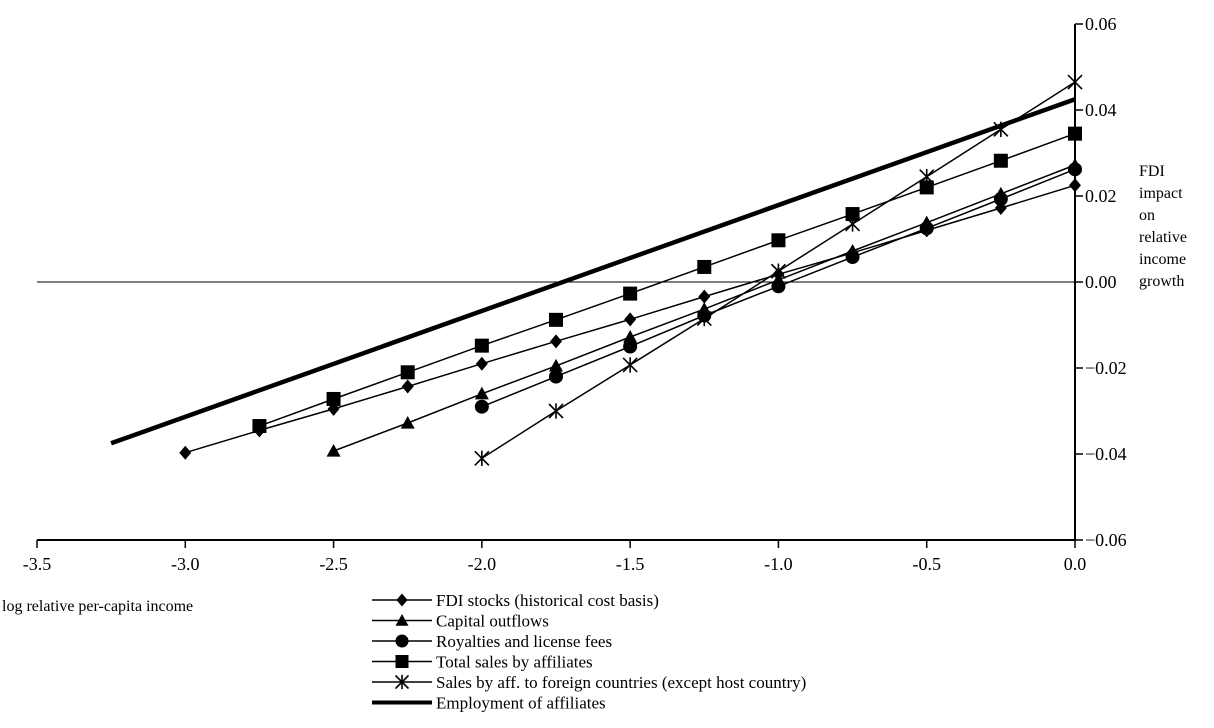  I want to click on y-axis-title-line: on, so click(1147, 215).